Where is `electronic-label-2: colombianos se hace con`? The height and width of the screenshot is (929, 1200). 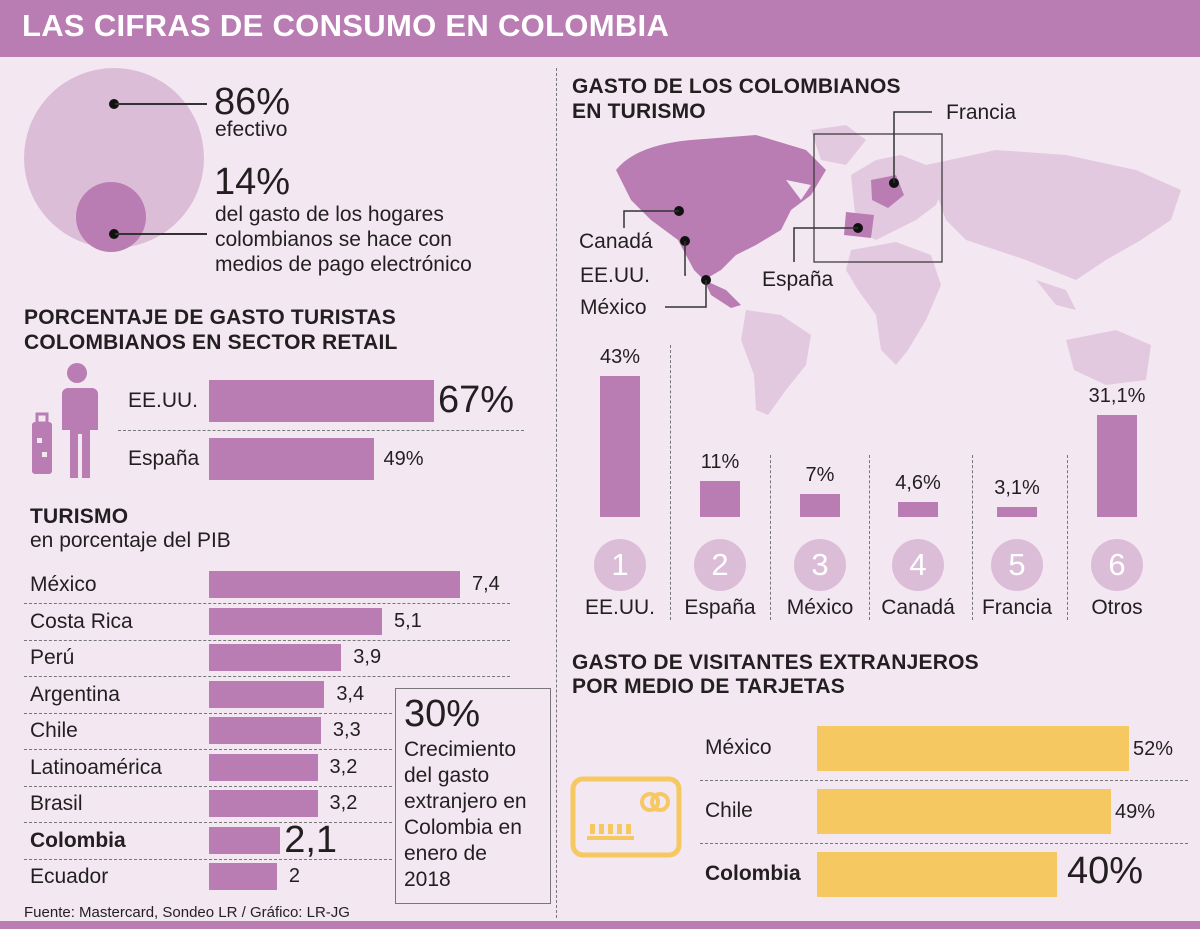 electronic-label-2: colombianos se hace con is located at coordinates (333, 239).